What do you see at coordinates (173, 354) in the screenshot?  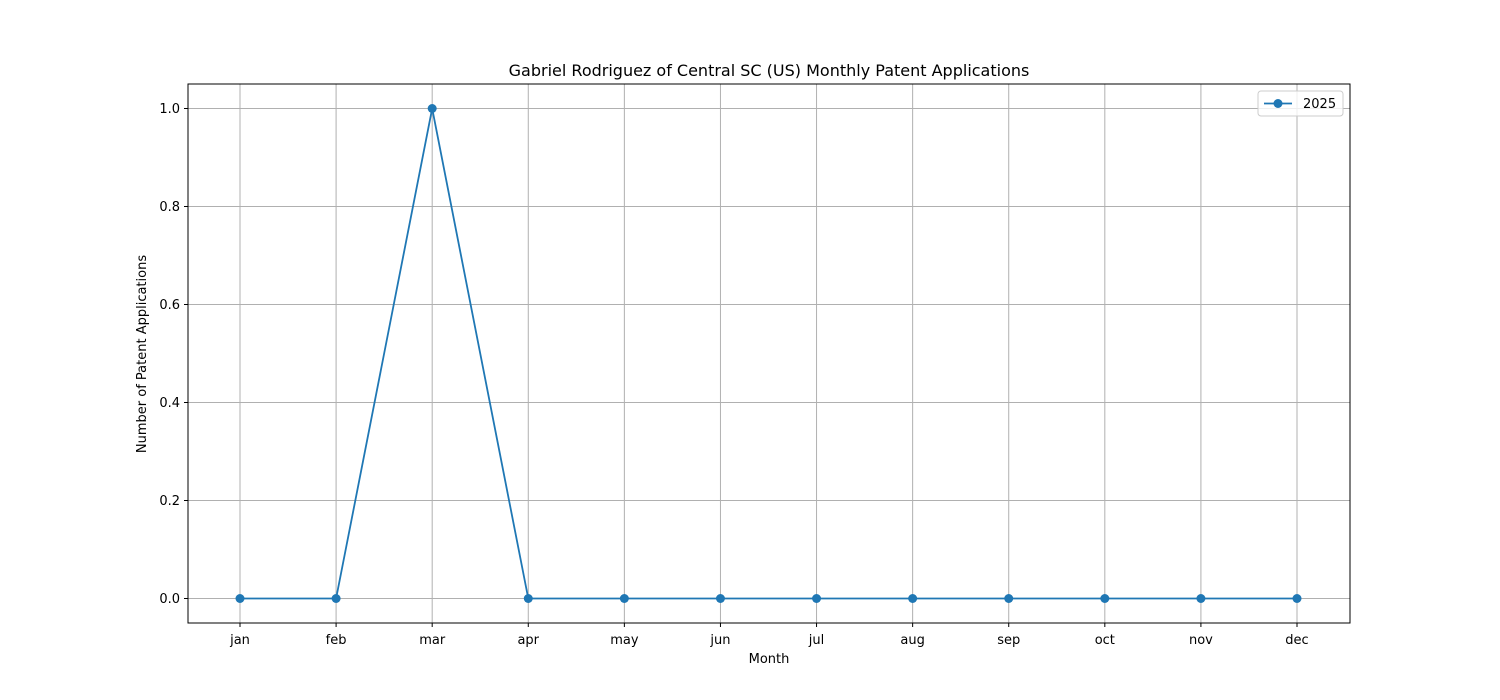 I see `y-axis-ticks: 0.0 0.2 0.4 0.6 0.8 1.0` at bounding box center [173, 354].